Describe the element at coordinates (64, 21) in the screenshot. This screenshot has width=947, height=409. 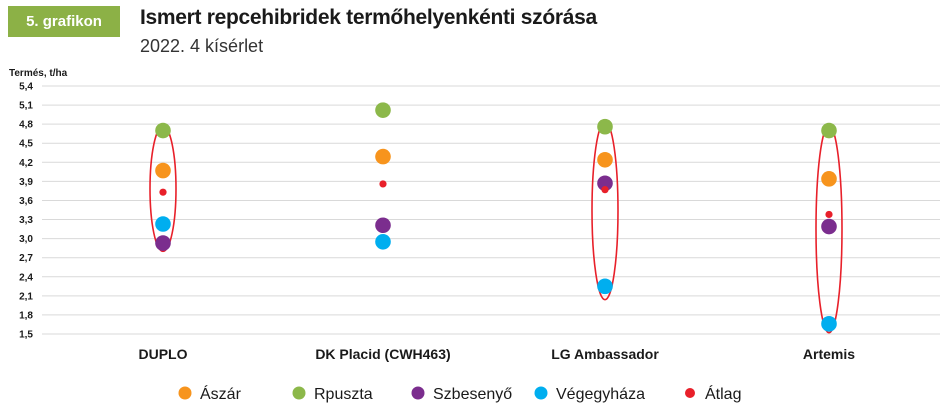
I see `chart-number-badge: 5. grafikon` at that location.